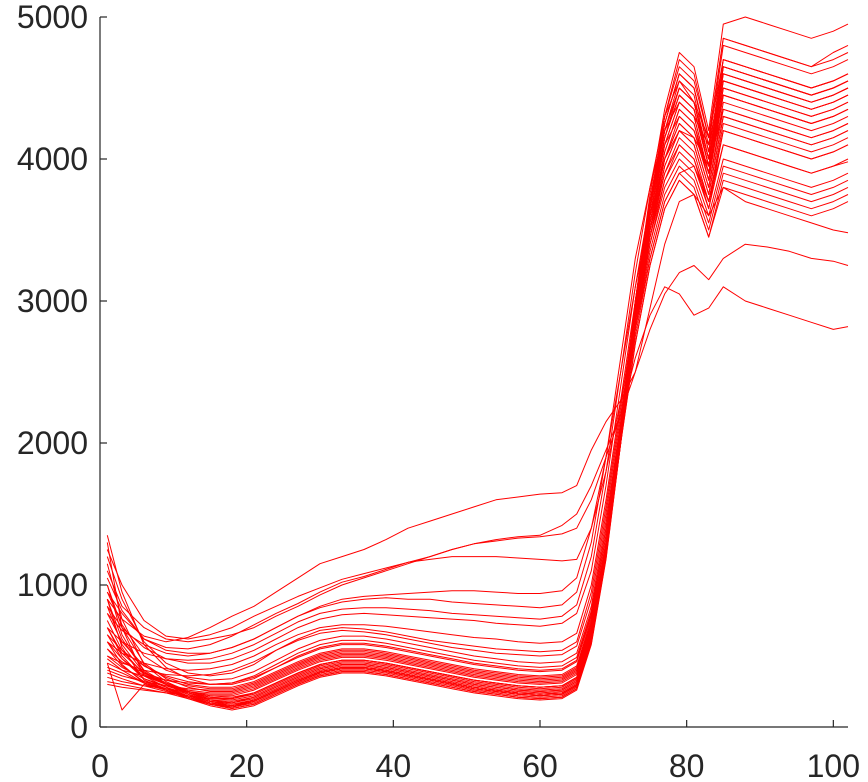  I want to click on y-tick-label: 4000, so click(52, 159).